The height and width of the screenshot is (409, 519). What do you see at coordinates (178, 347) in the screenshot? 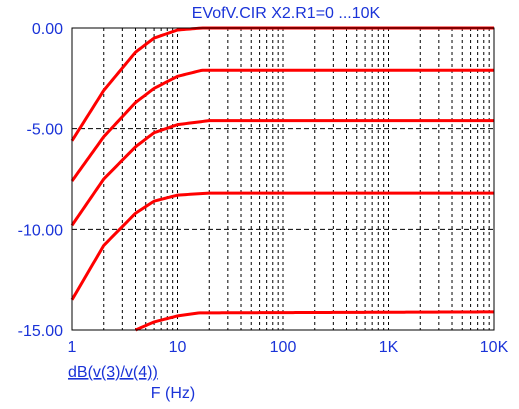
I see `x-tick-label: 10` at bounding box center [178, 347].